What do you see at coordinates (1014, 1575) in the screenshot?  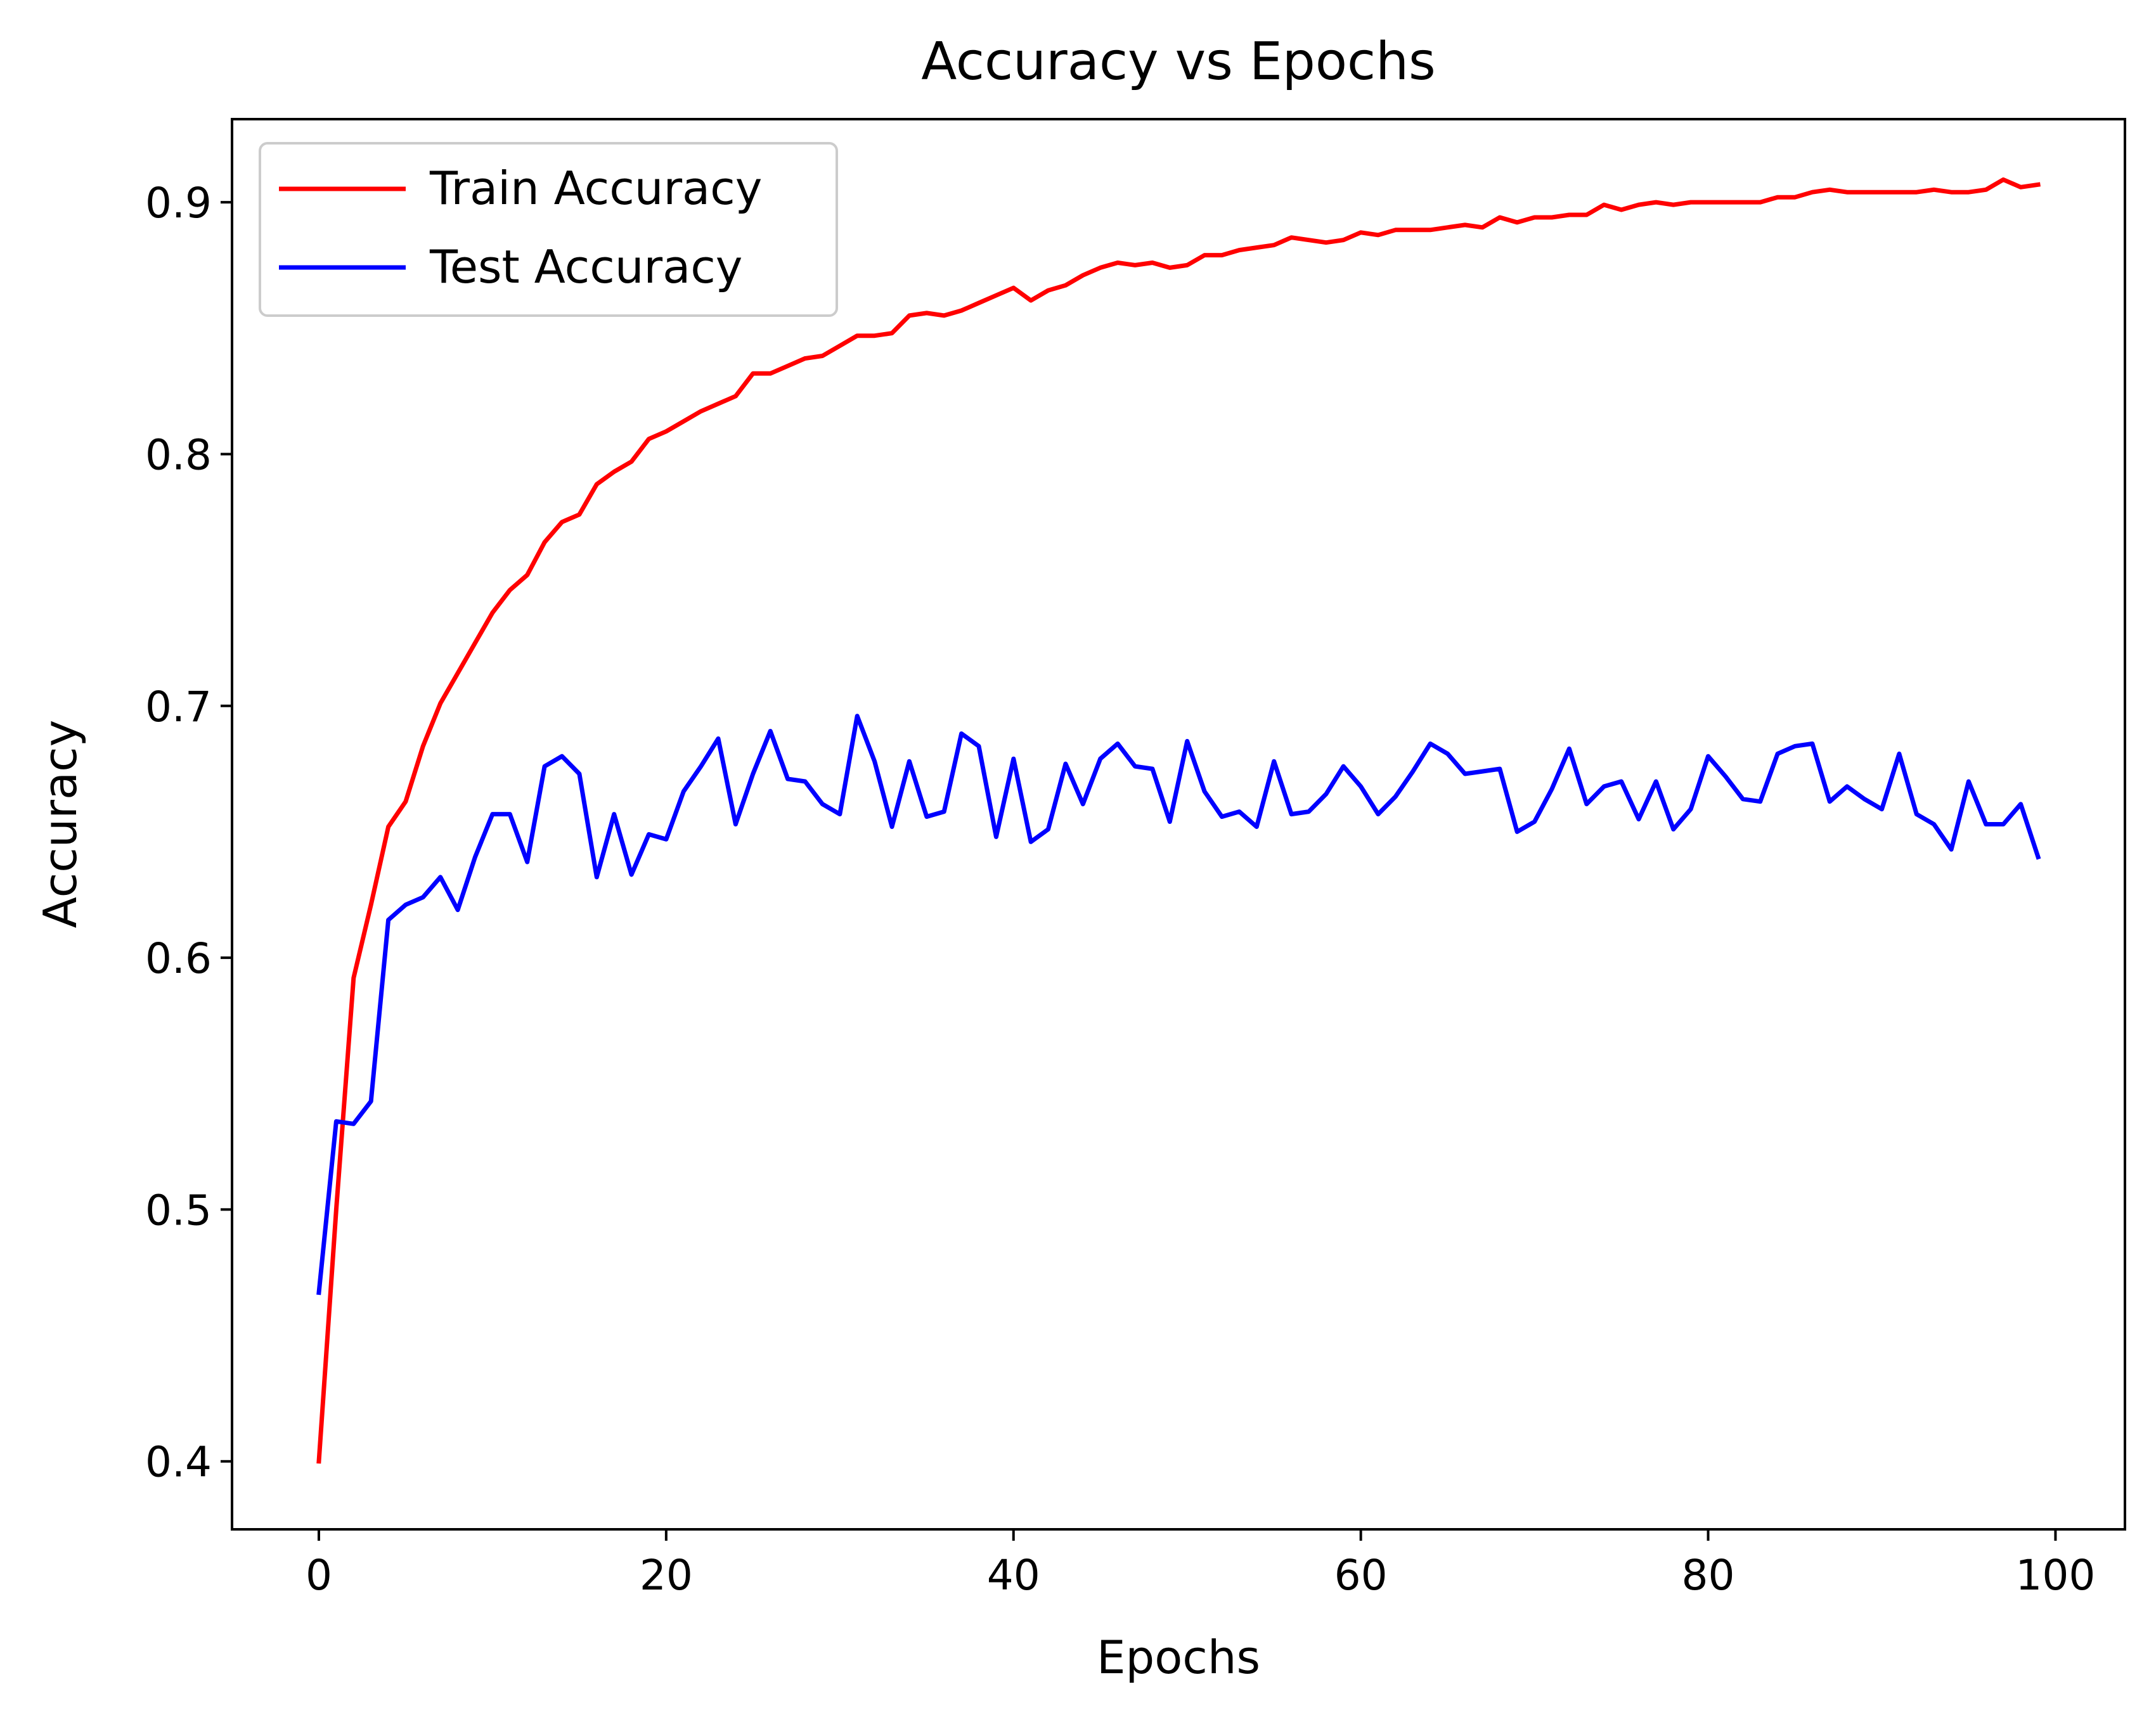 I see `x-tick-label: 40` at bounding box center [1014, 1575].